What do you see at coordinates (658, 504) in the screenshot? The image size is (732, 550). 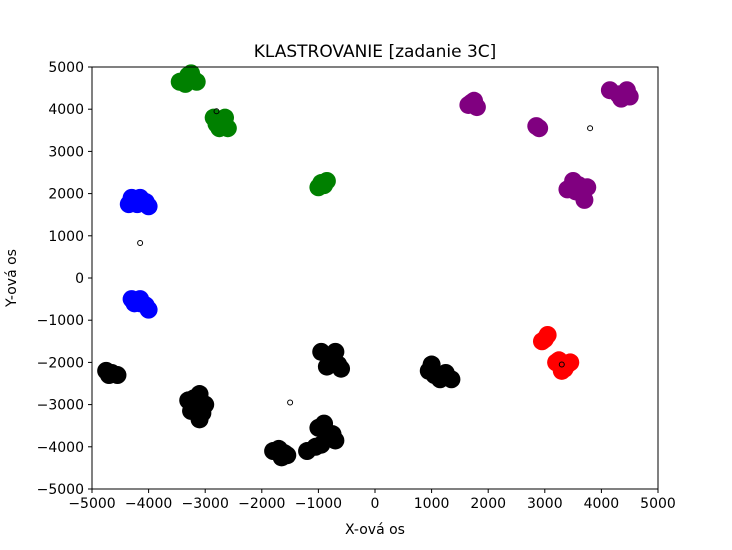 I see `x-tick-label-10: 5000` at bounding box center [658, 504].